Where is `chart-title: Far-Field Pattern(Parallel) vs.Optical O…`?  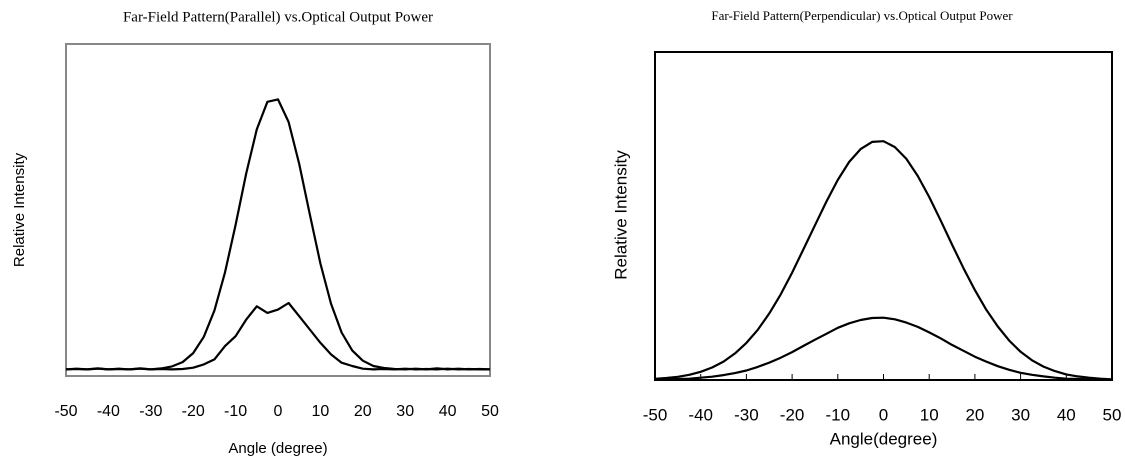
chart-title: Far-Field Pattern(Parallel) vs.Optical O… is located at coordinates (278, 17).